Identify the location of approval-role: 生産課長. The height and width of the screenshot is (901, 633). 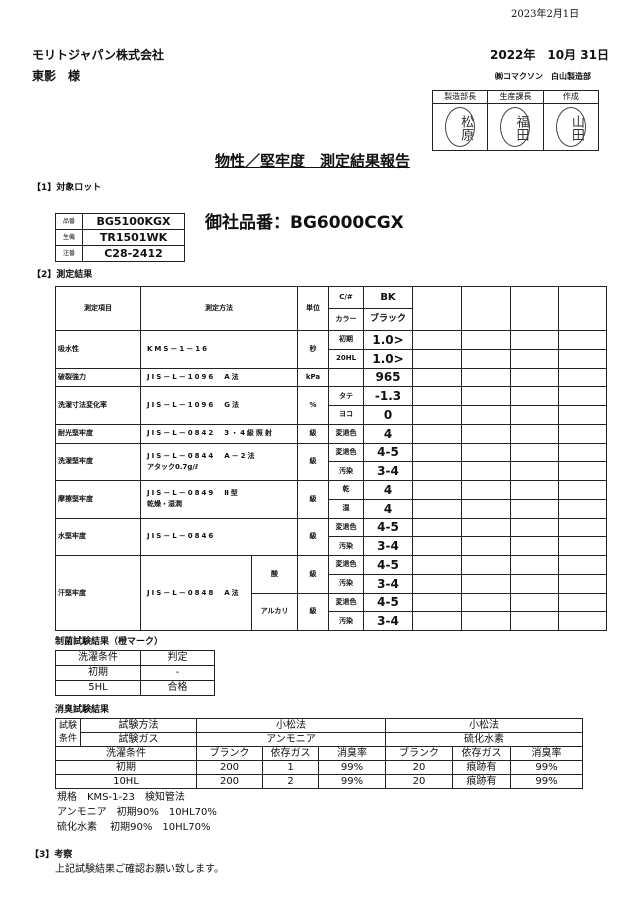
(515, 97).